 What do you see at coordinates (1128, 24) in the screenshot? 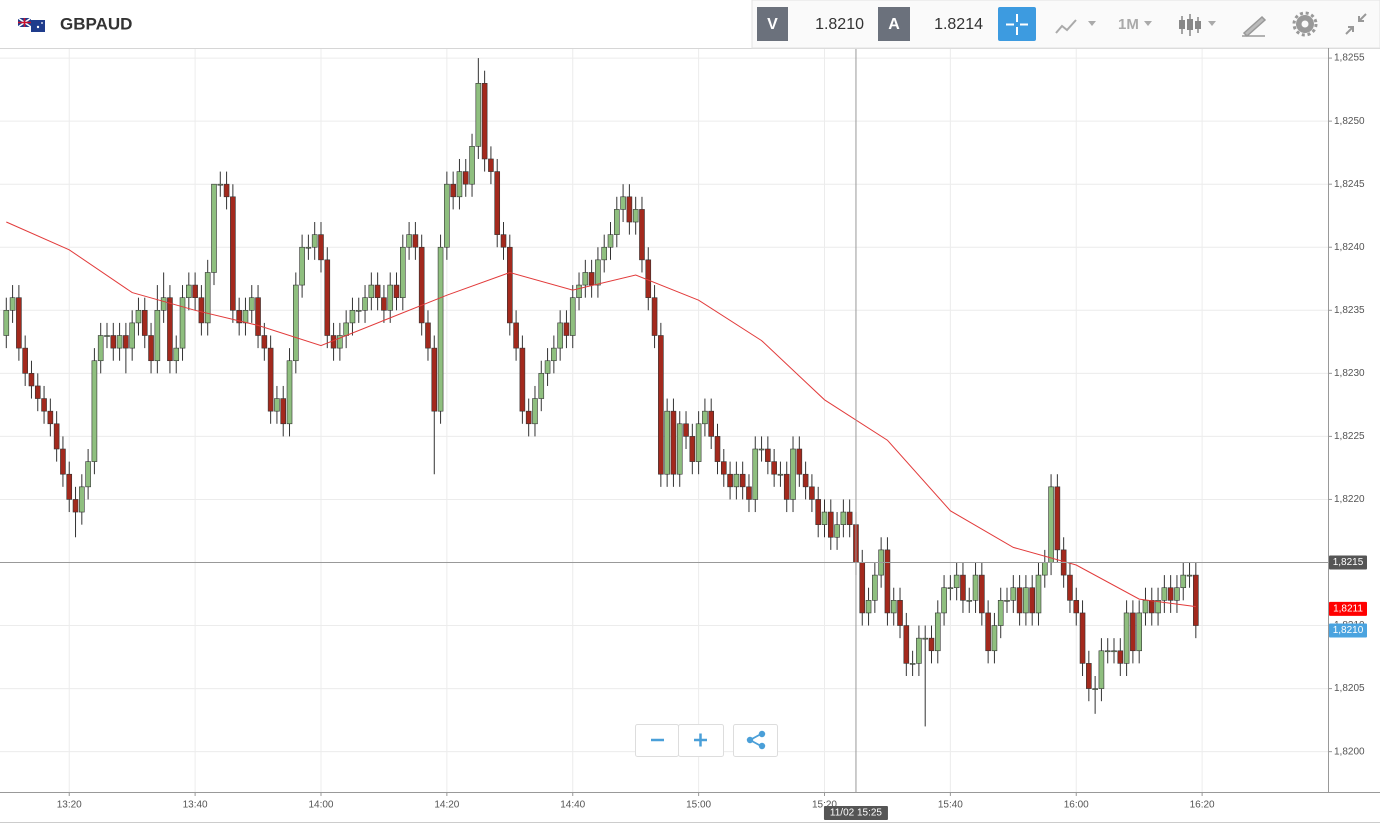
I see `timeframe: 1M` at bounding box center [1128, 24].